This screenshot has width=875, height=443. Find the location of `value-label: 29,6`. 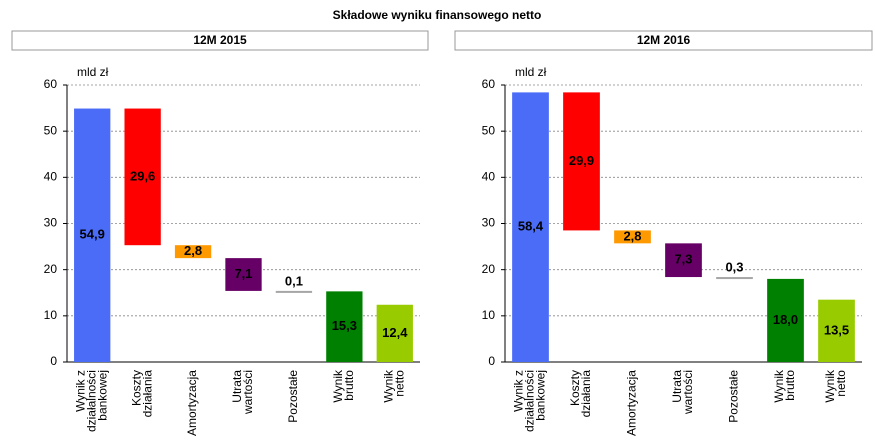

value-label: 29,6 is located at coordinates (142, 175).